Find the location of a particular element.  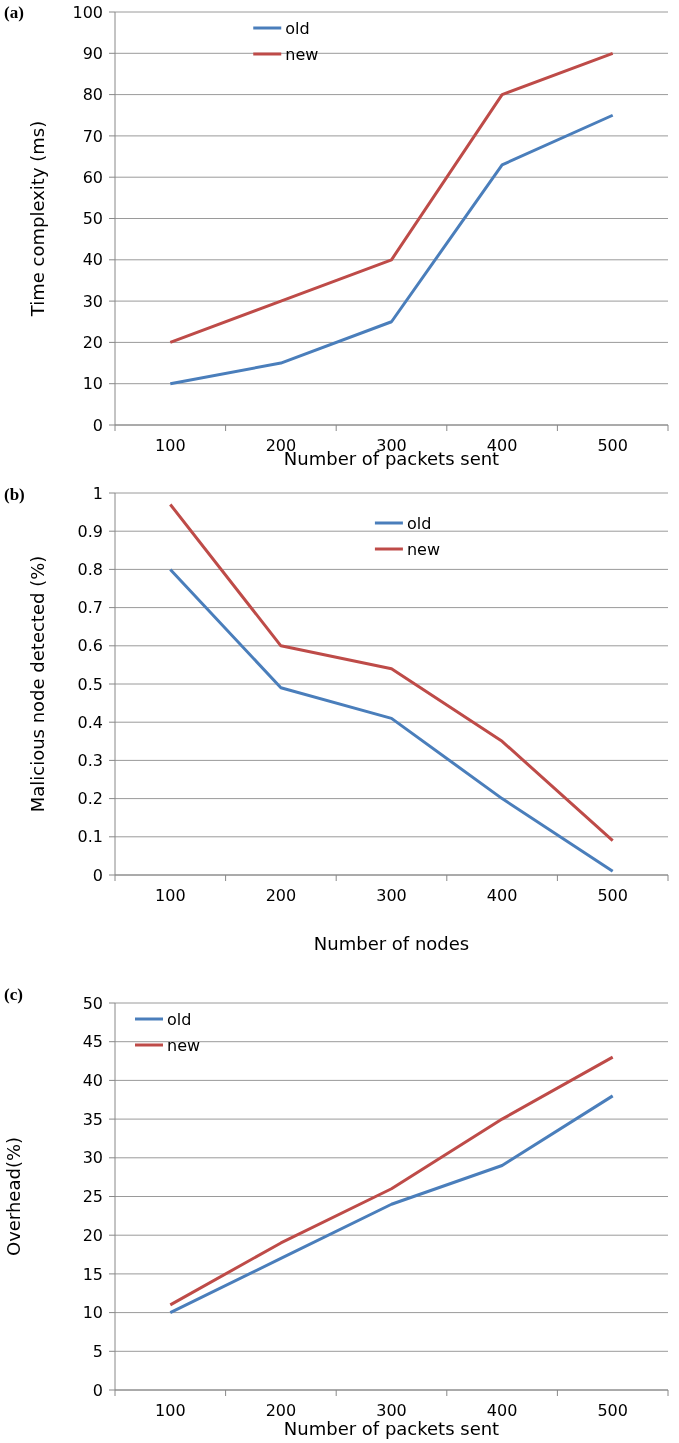

y-axis-title: Time complexity (ms) is located at coordinates (37, 219).